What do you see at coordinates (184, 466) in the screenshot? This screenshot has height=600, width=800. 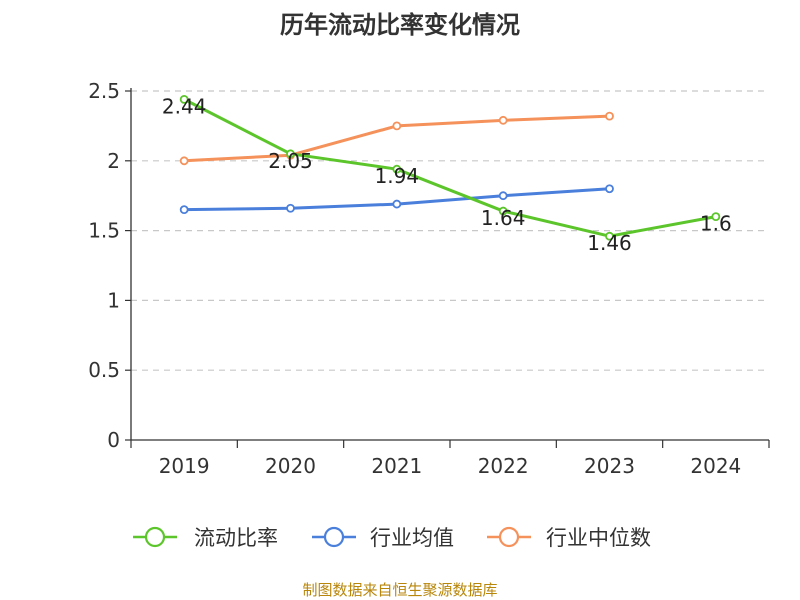 I see `x-tick-label: 2019` at bounding box center [184, 466].